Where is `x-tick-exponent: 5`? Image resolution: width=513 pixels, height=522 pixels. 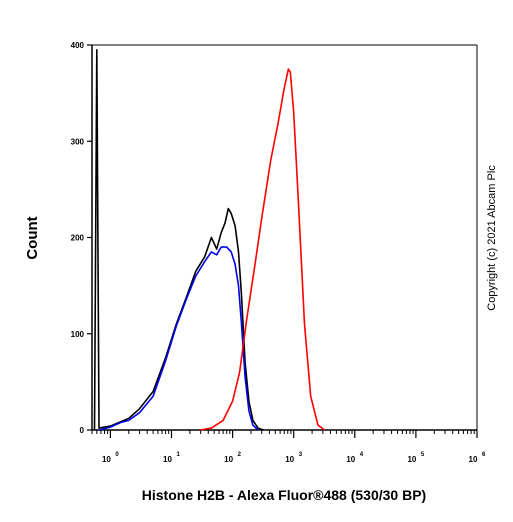
x-tick-exponent: 5 is located at coordinates (423, 455).